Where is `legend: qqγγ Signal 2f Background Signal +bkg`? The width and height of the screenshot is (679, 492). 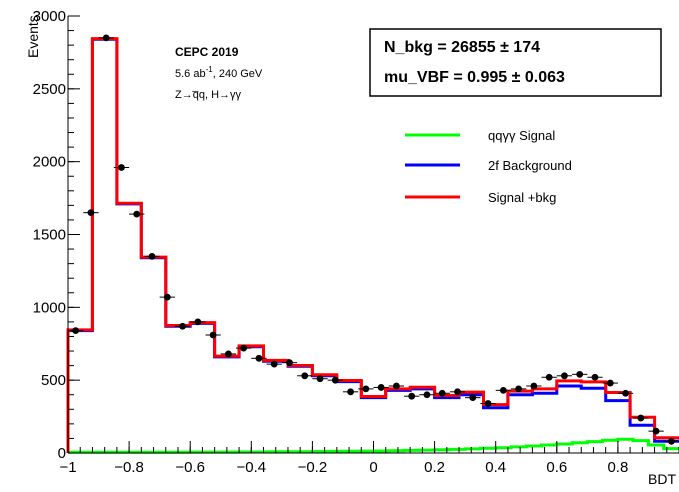 legend: qqγγ Signal 2f Background Signal +bkg is located at coordinates (488, 166).